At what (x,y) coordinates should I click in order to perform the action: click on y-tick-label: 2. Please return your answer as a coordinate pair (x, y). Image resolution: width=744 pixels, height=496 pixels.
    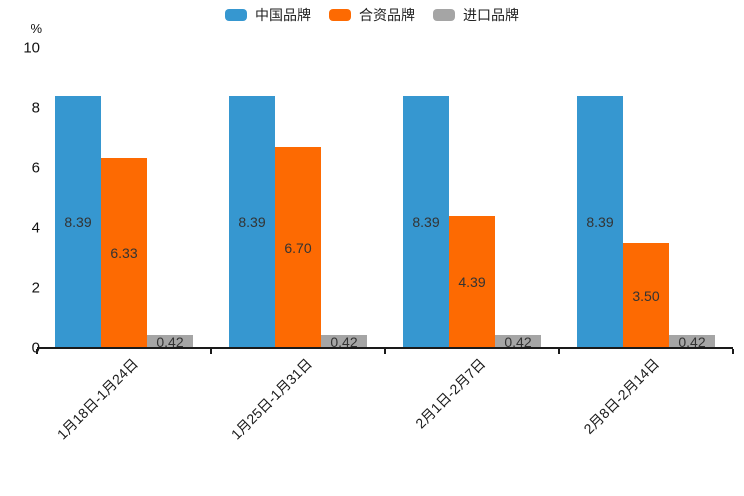
    Looking at the image, I should click on (35, 288).